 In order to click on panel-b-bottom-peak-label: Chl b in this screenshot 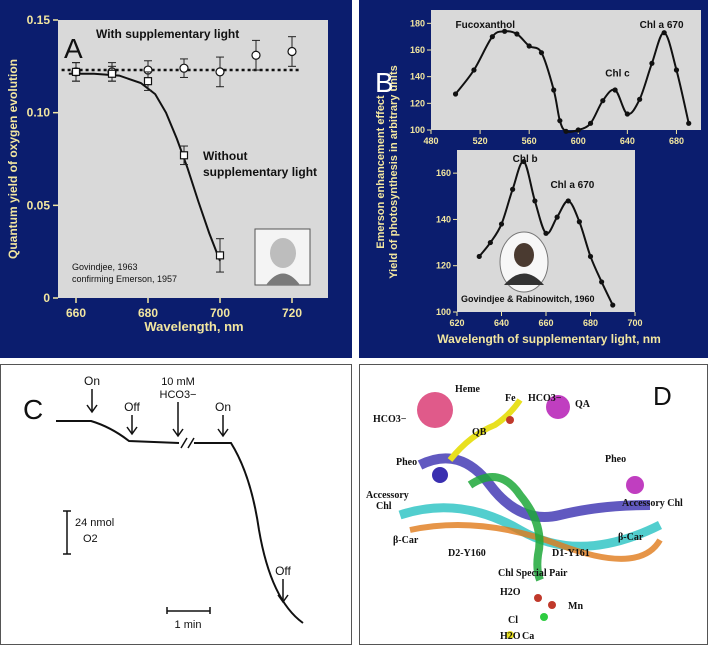, I will do `click(525, 159)`.